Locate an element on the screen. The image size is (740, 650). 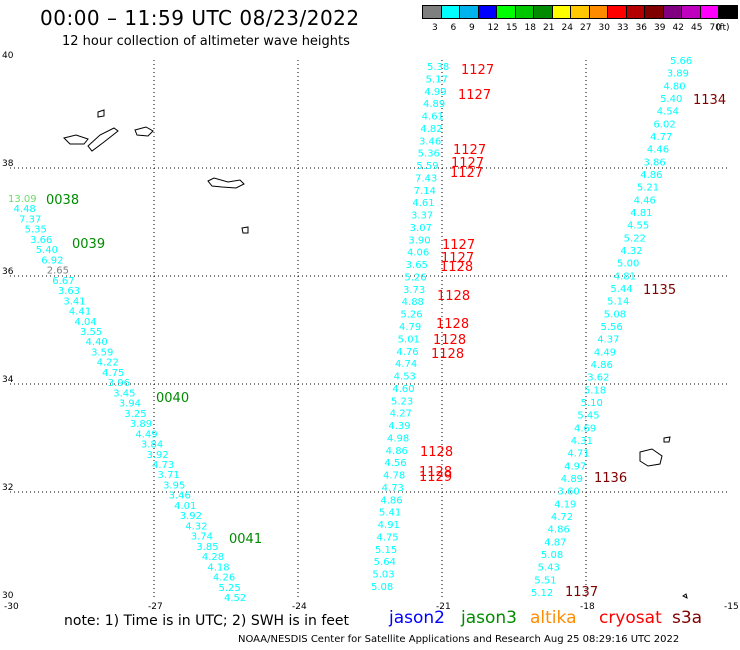
swh-value: 5.18 is located at coordinates (595, 390).